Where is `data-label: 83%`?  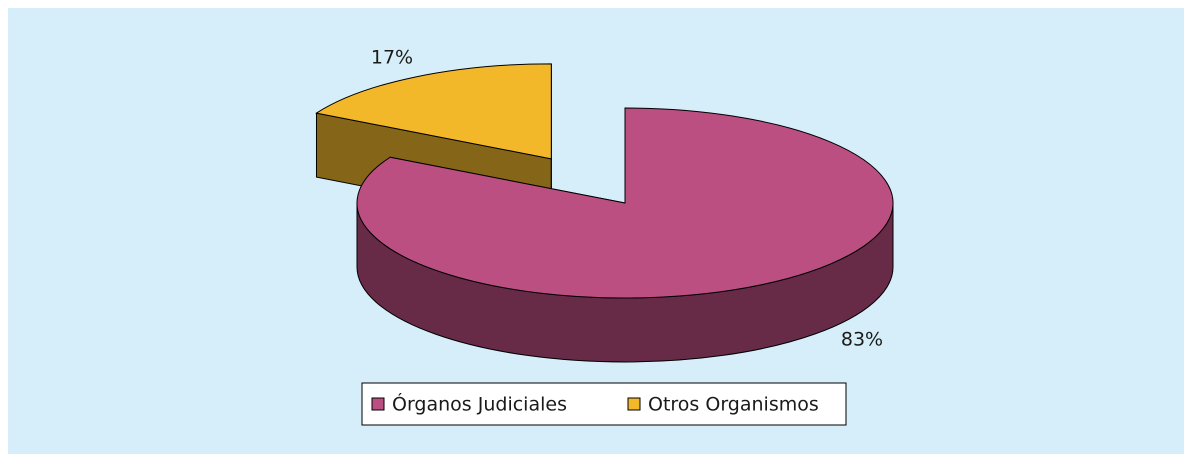 data-label: 83% is located at coordinates (862, 340).